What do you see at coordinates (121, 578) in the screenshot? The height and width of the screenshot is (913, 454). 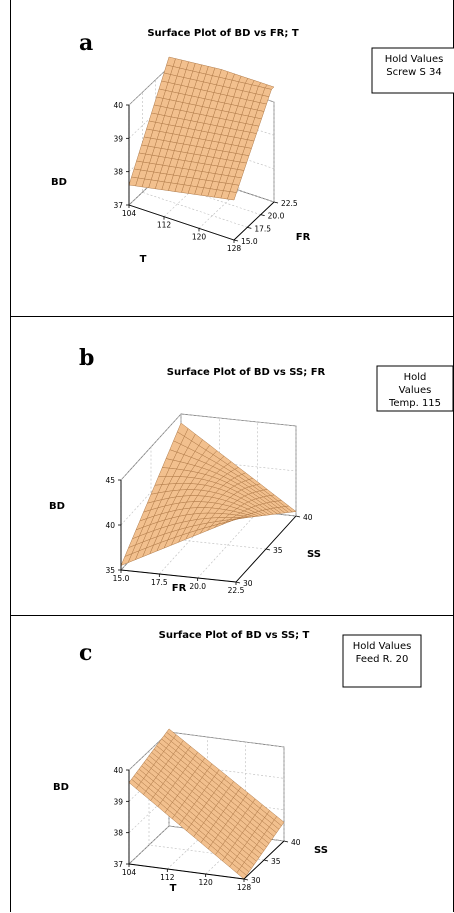 I see `x-tick-label: 15.0` at bounding box center [121, 578].